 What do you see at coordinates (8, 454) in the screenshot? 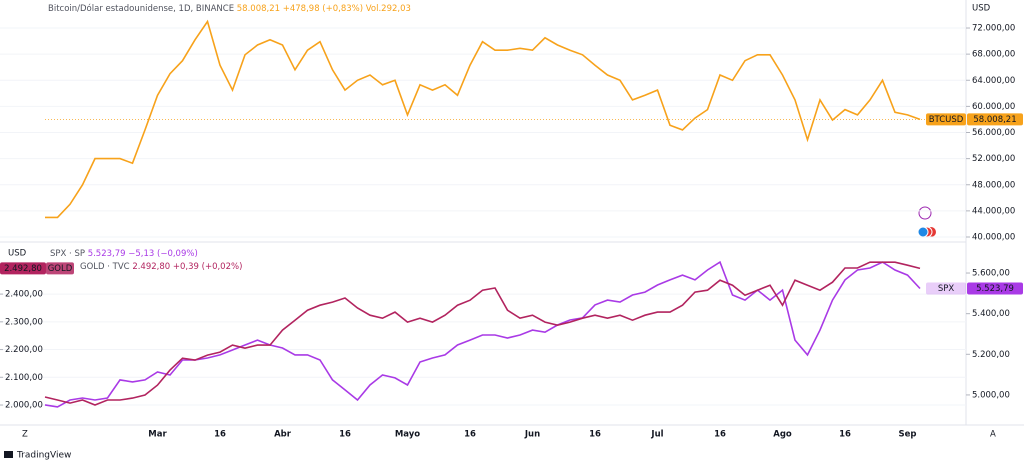
I see `logo` at bounding box center [8, 454].